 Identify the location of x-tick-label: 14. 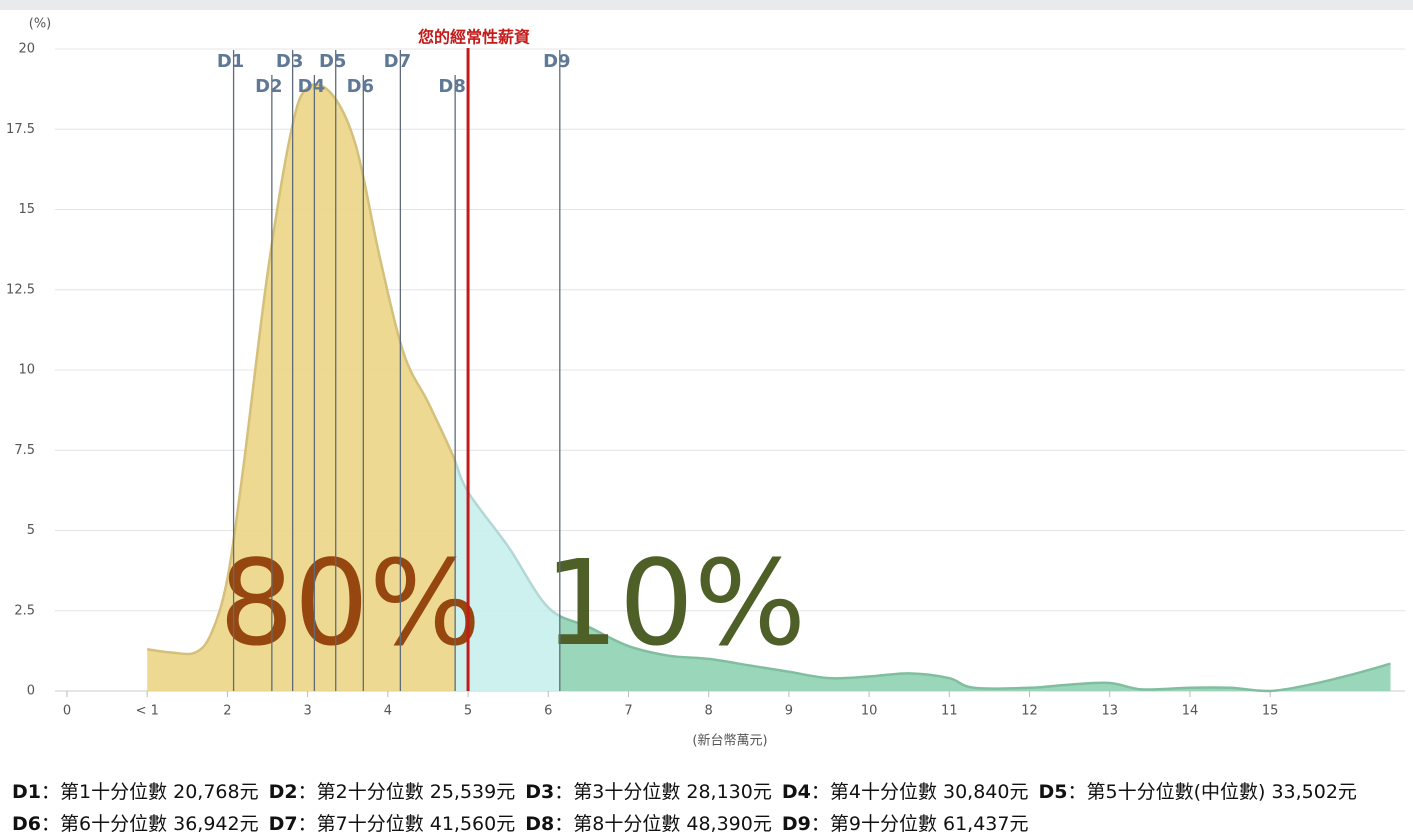
(1190, 711).